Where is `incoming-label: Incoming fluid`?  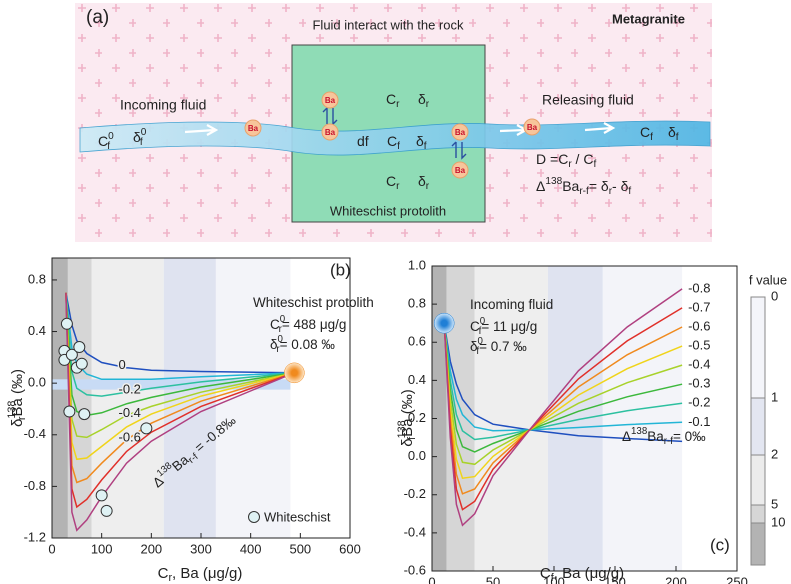
incoming-label: Incoming fluid is located at coordinates (163, 105).